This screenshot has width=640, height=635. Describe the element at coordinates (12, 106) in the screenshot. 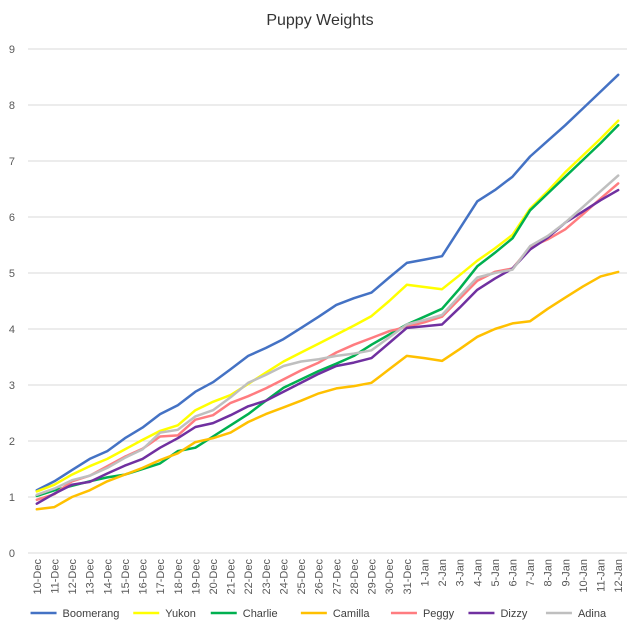

I see `y-tick-label: 8` at that location.